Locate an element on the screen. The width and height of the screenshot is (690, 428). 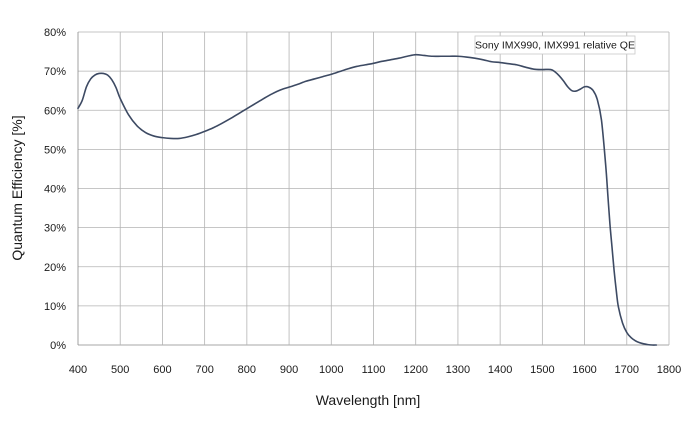
y-tick-label: 20% is located at coordinates (55, 268).